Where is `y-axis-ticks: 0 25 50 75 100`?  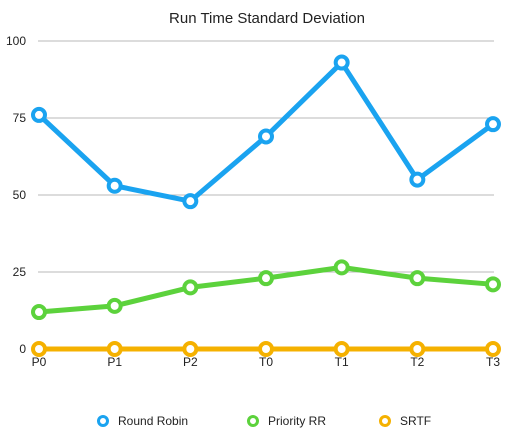
y-axis-ticks: 0 25 50 75 100 is located at coordinates (16, 195).